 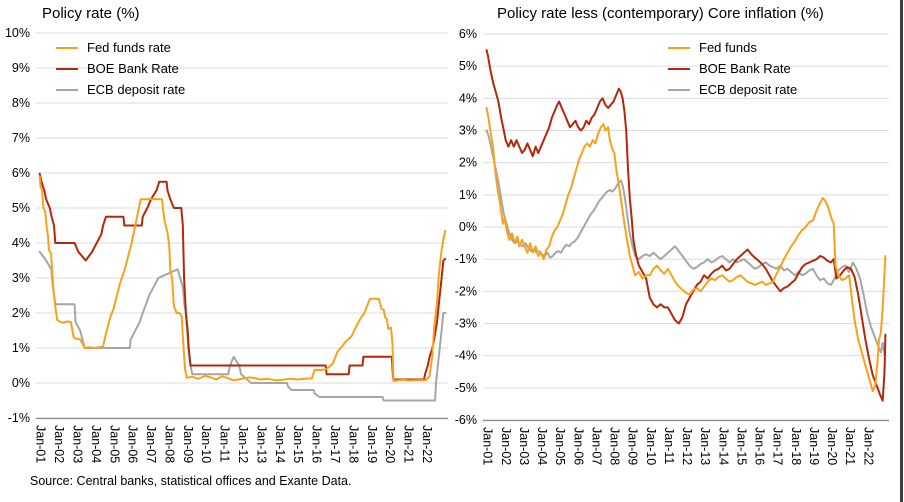 What do you see at coordinates (901, 251) in the screenshot?
I see `right-border-line` at bounding box center [901, 251].